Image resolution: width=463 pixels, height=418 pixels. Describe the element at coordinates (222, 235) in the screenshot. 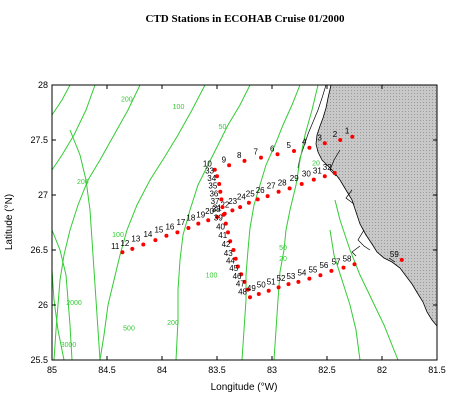

I see `station-label: 41` at that location.